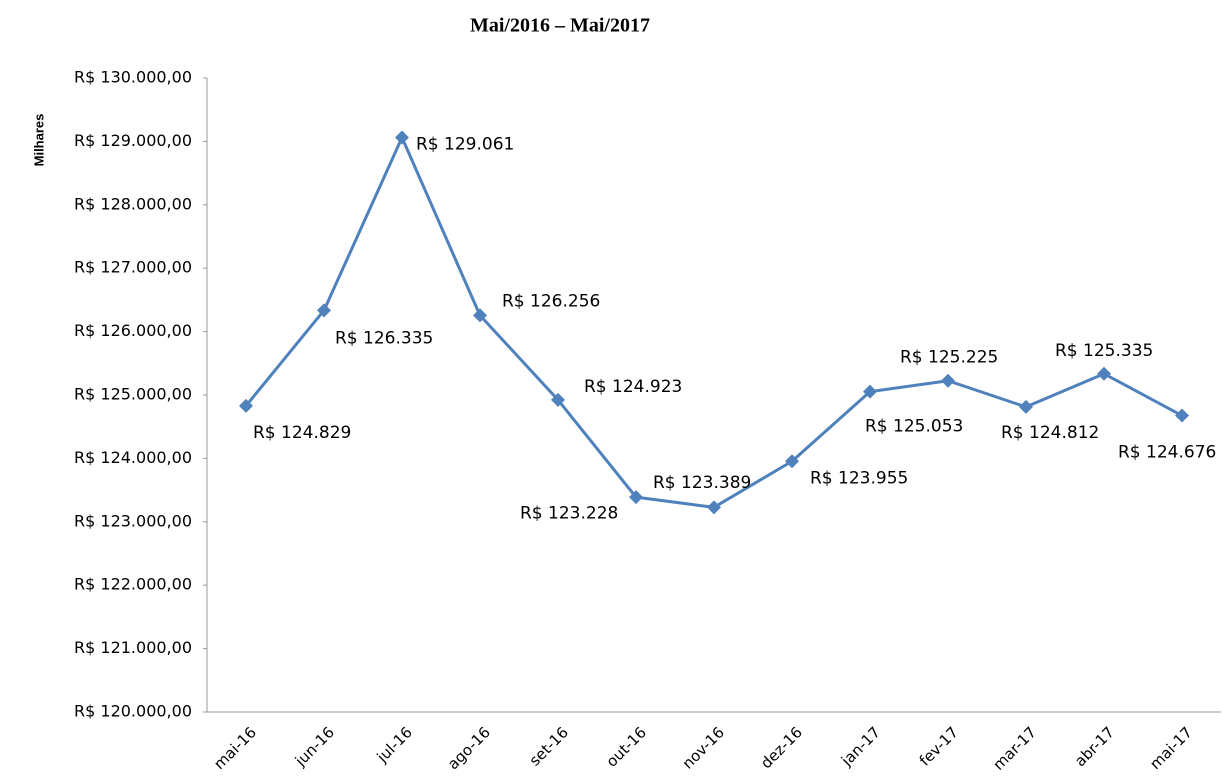 The height and width of the screenshot is (776, 1231). Describe the element at coordinates (914, 427) in the screenshot. I see `data-label: R$ 125.053` at that location.